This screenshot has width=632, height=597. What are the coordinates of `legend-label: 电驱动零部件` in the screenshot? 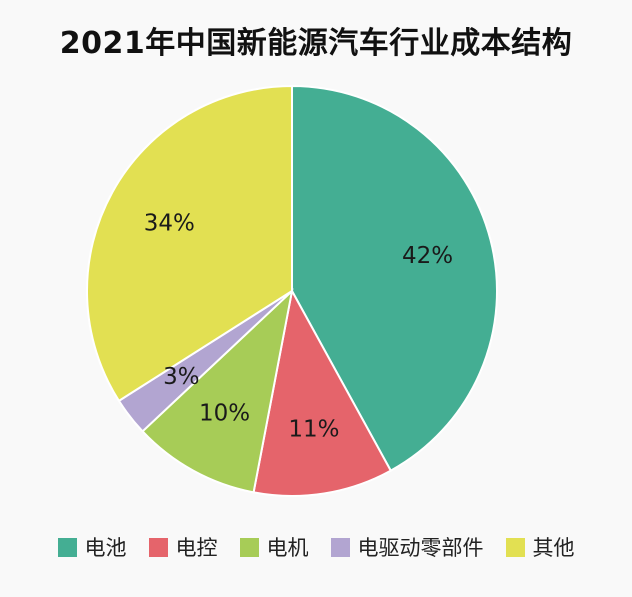 It's located at (420, 548).